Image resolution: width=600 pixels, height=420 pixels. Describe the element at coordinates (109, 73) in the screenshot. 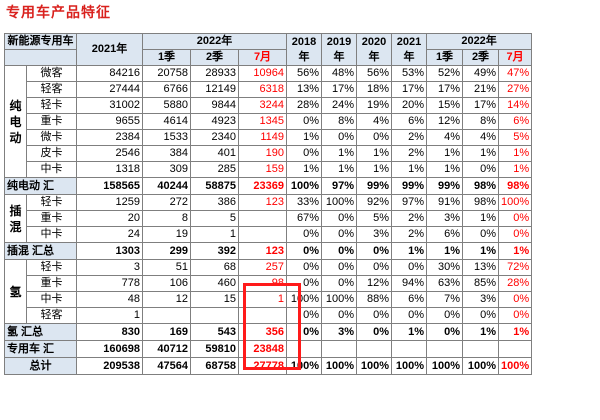

I see `value-cell-v2021: 84216` at that location.